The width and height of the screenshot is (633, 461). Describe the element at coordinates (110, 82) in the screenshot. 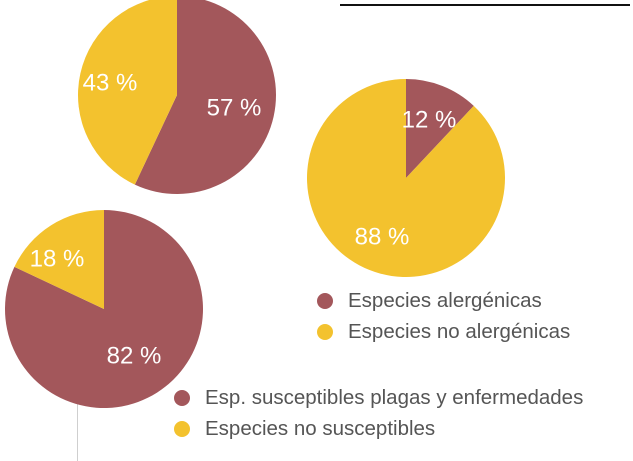

I see `pie1-slice-no-alergenicas-value-label: 43 %` at that location.